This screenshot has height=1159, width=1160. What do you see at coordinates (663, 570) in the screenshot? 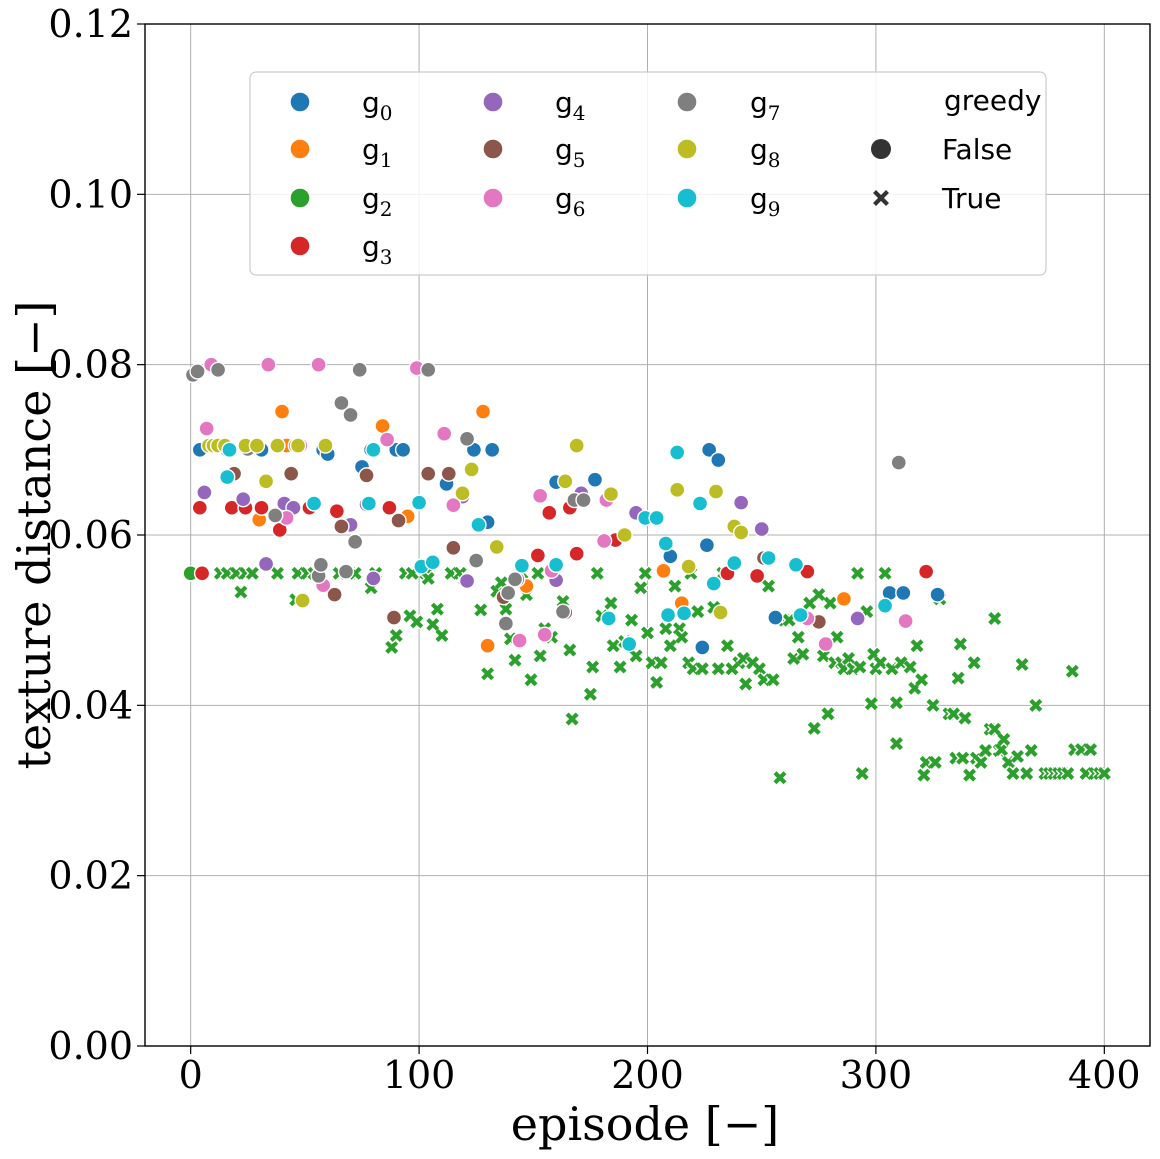
I see `point-g1` at bounding box center [663, 570].